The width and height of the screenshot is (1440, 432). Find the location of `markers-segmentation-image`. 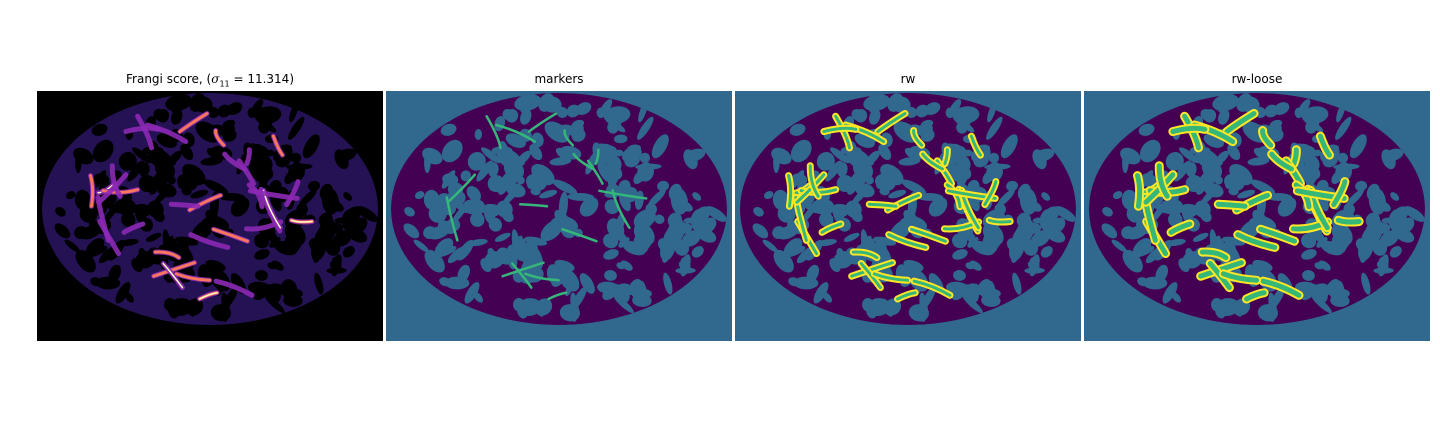

markers-segmentation-image is located at coordinates (559, 216).